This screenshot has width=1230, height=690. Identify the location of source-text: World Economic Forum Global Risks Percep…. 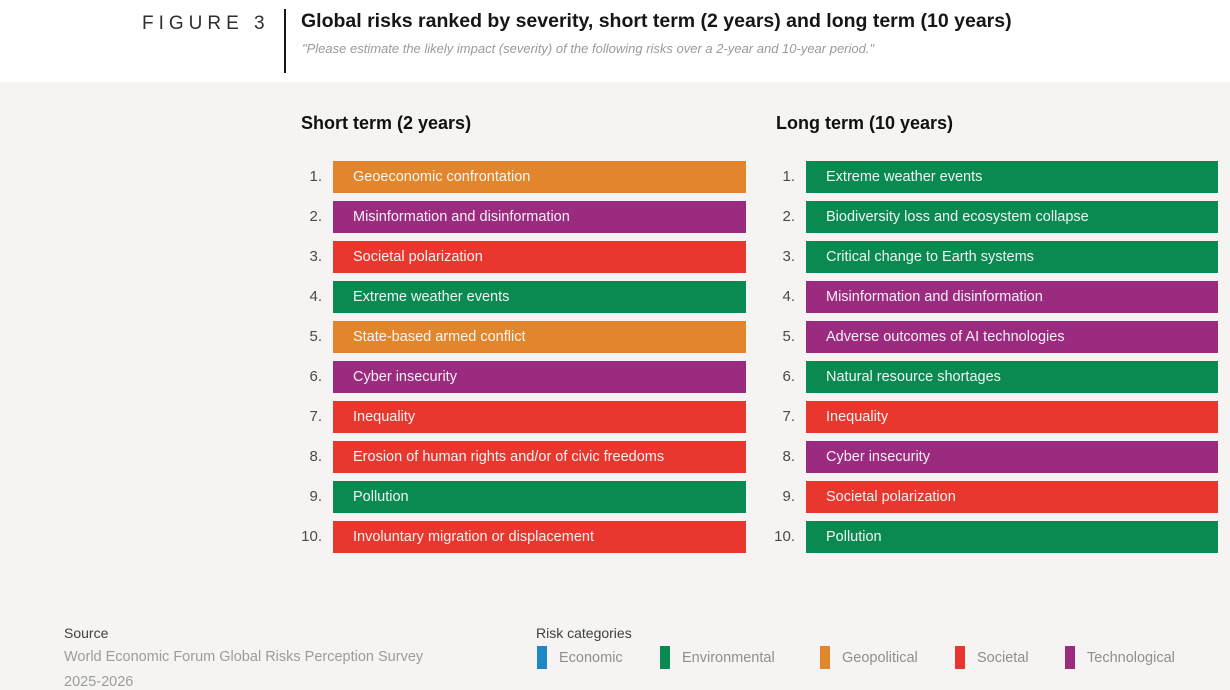
(244, 657).